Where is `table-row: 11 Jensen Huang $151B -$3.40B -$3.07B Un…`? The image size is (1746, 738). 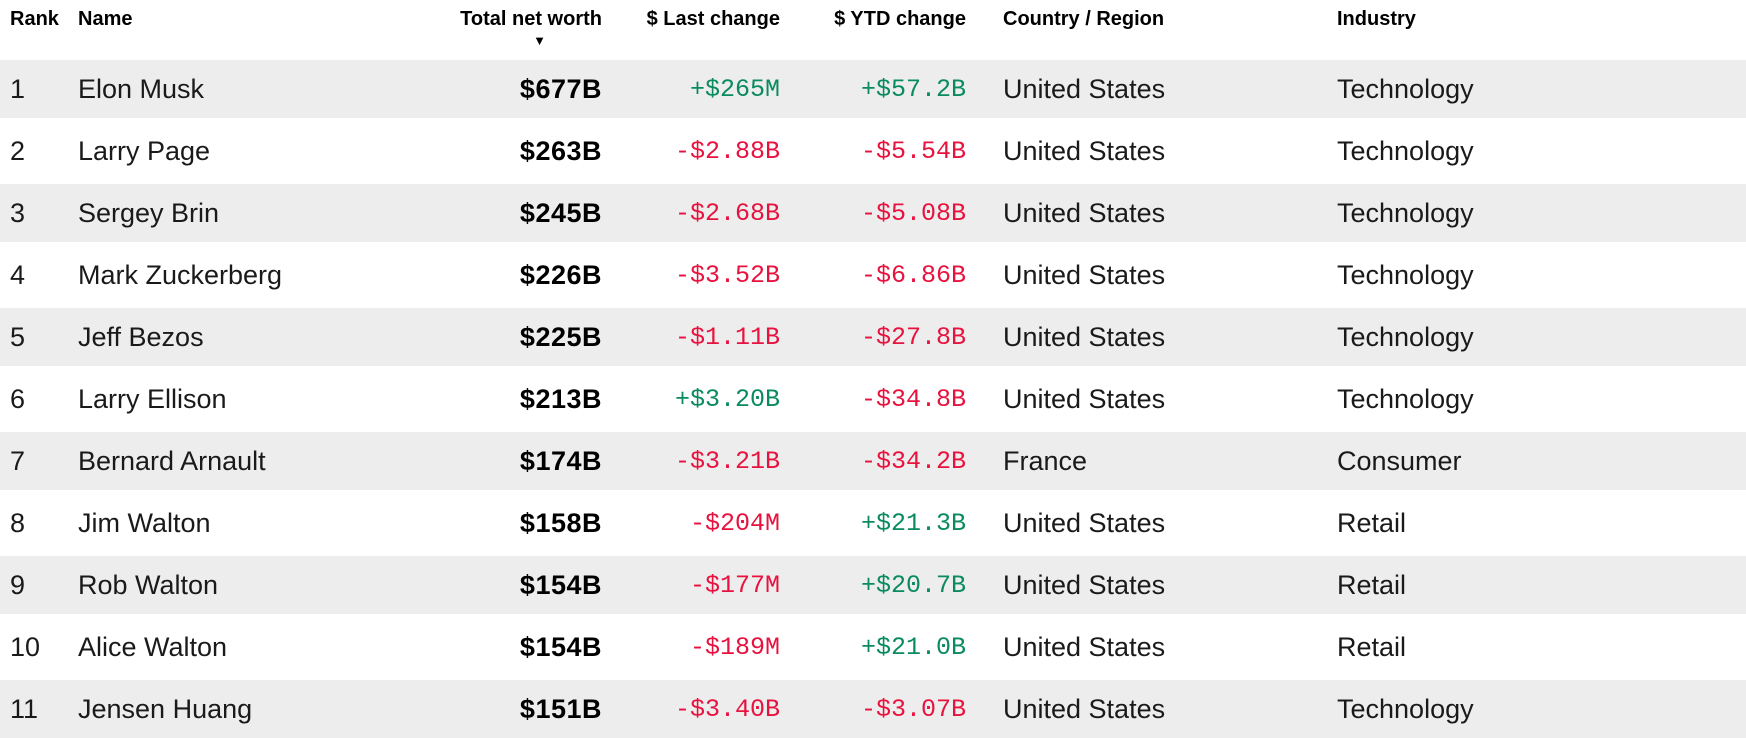
table-row: 11 Jensen Huang $151B -$3.40B -$3.07B Un… is located at coordinates (873, 709).